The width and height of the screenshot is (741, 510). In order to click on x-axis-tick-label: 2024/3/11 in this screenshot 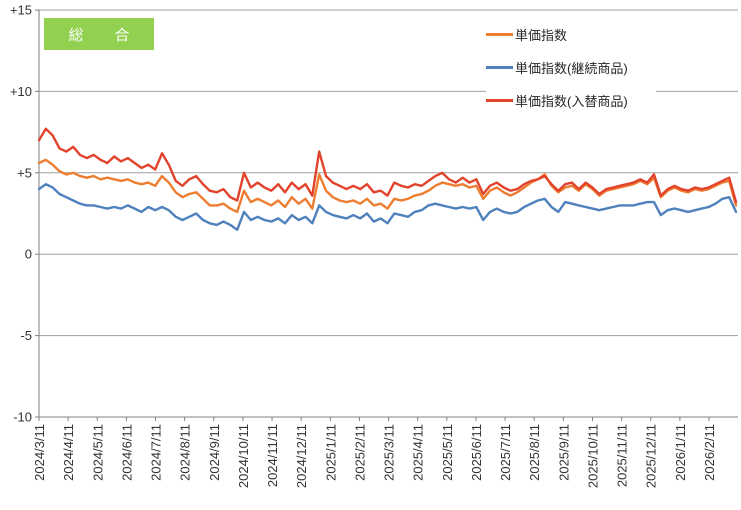, I will do `click(39, 452)`.